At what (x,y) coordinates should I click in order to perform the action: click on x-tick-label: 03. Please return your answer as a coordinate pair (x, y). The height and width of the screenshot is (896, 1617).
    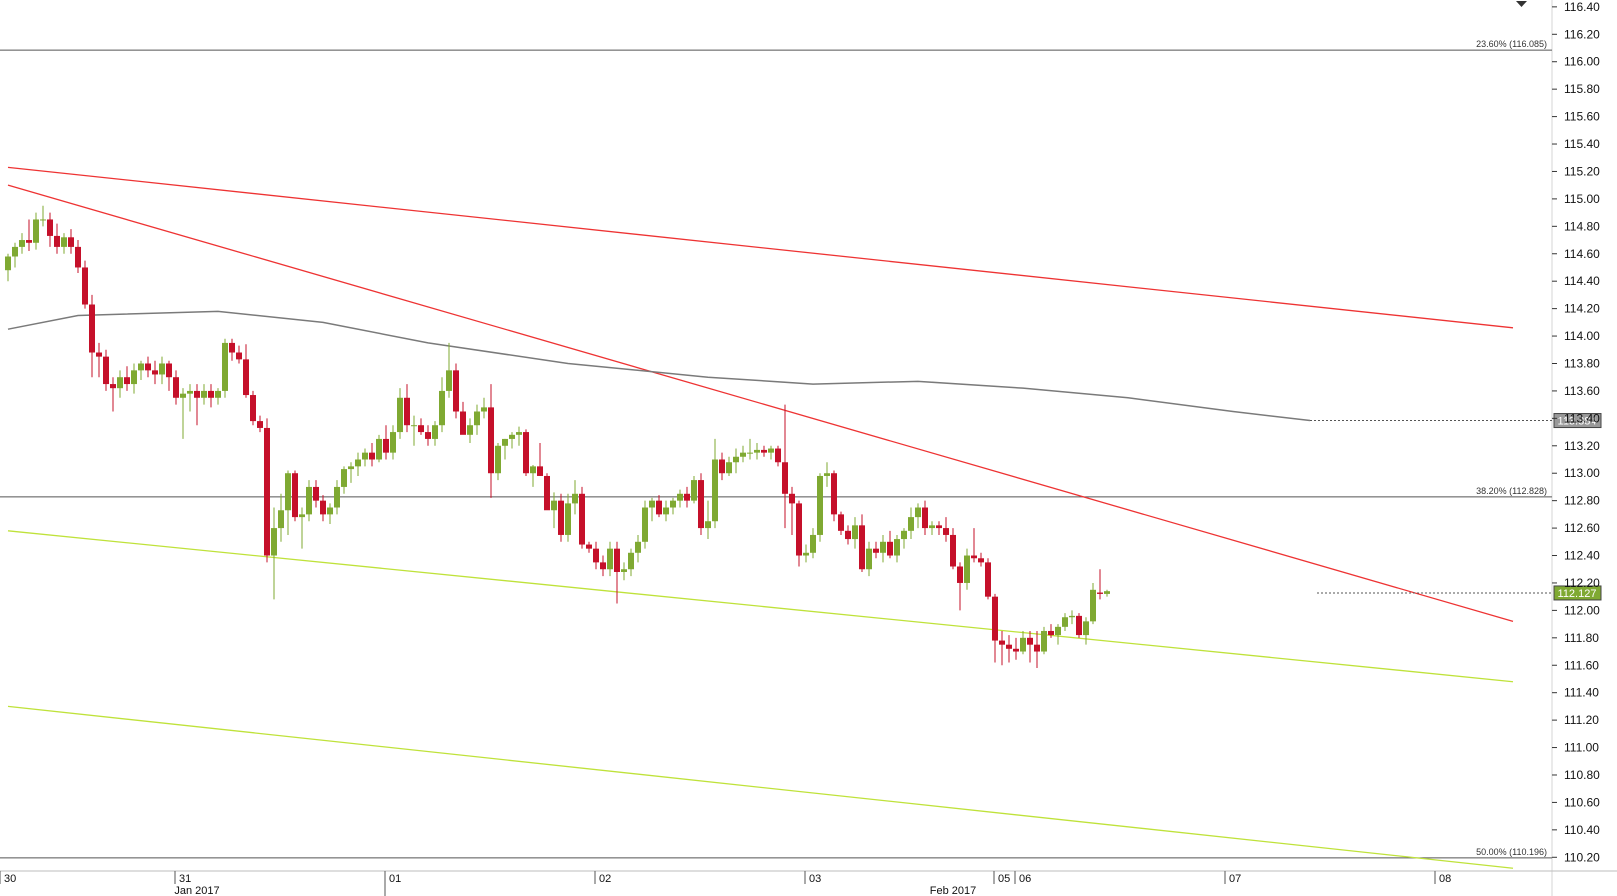
    Looking at the image, I should click on (815, 879).